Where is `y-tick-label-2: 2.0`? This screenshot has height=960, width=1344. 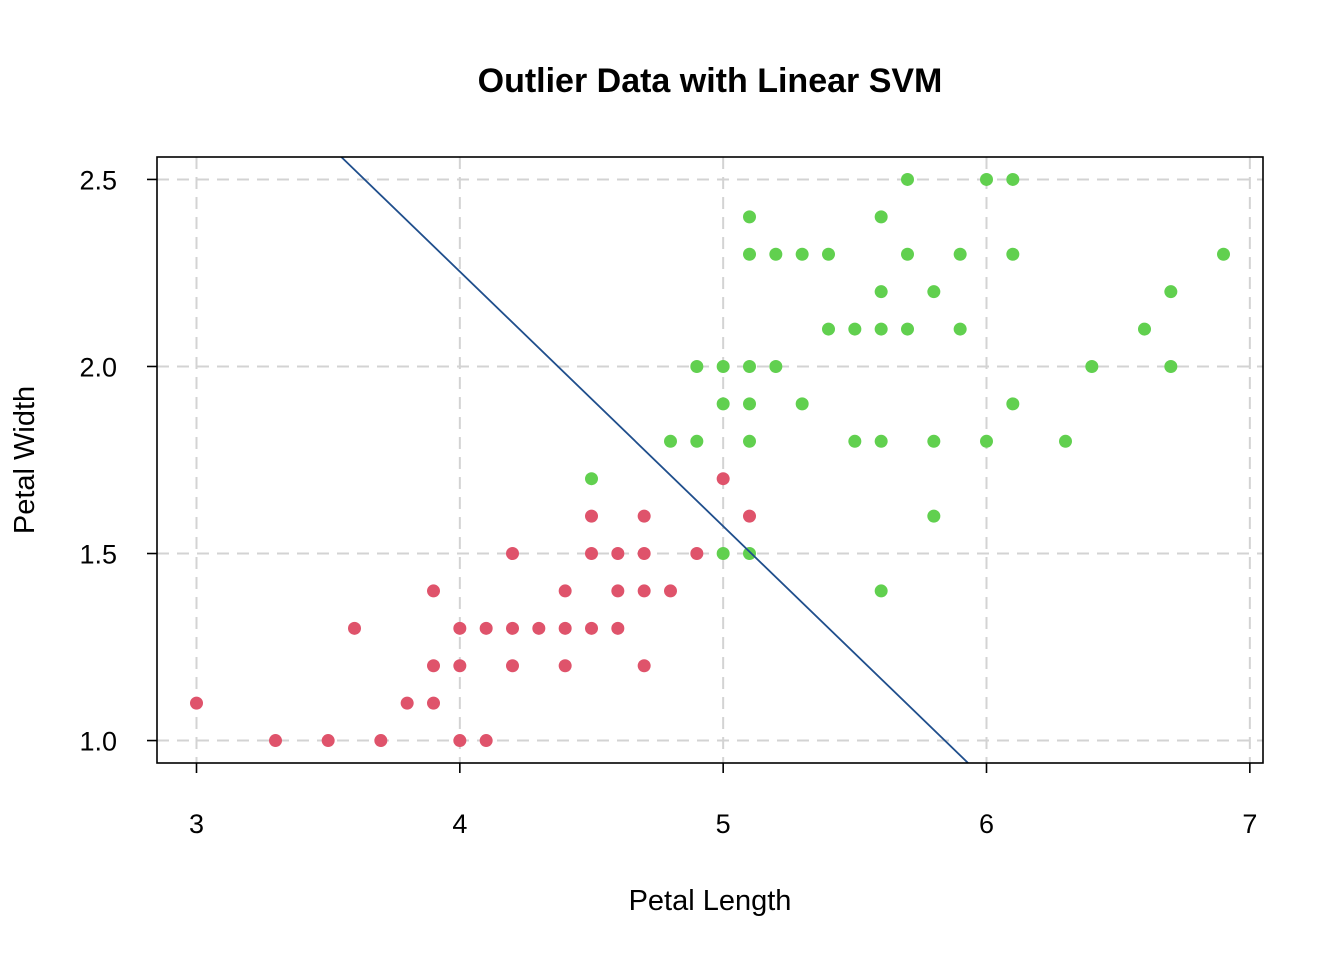 y-tick-label-2: 2.0 is located at coordinates (98, 367).